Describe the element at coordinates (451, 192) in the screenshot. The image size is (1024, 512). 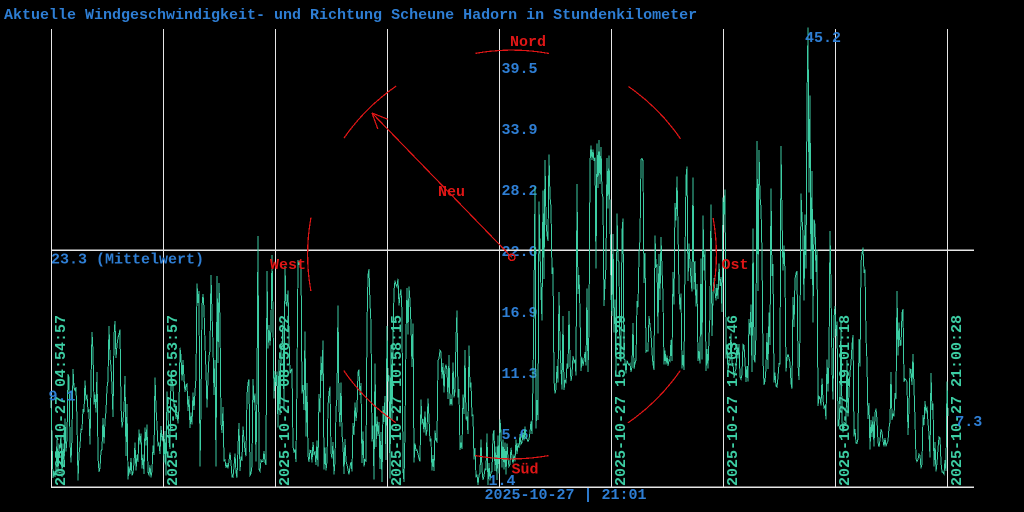
I see `svg-text: Neu` at that location.